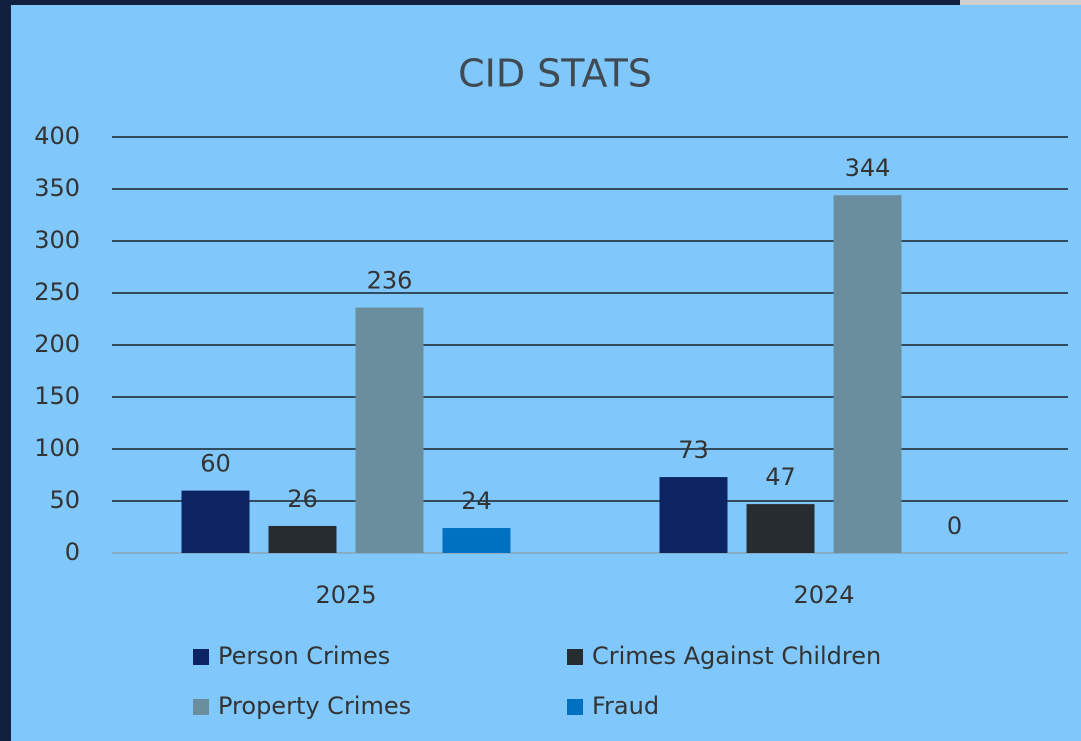 The image size is (1081, 741). Describe the element at coordinates (780, 477) in the screenshot. I see `data-label: 47` at that location.